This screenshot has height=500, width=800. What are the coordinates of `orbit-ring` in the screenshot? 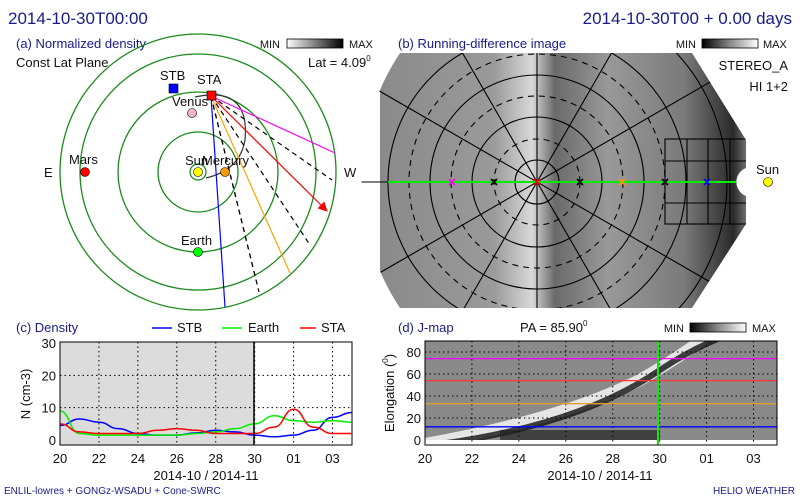 It's located at (198, 172).